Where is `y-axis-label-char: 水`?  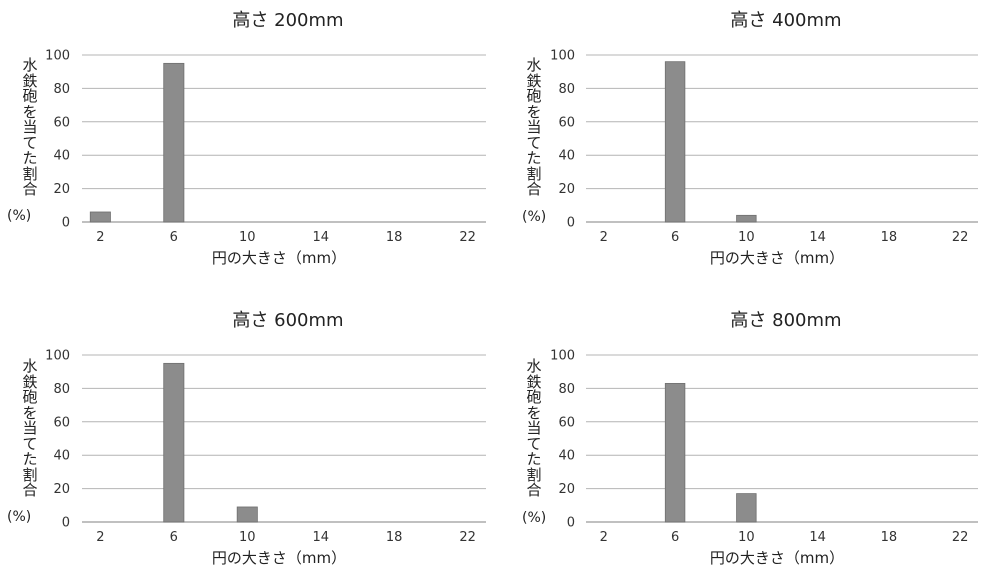
y-axis-label-char: 水 is located at coordinates (30, 366).